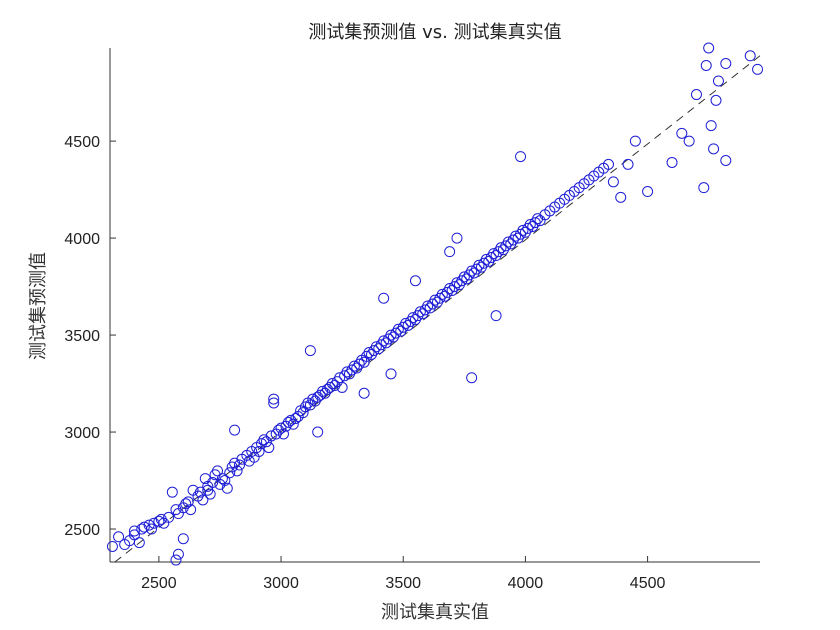  What do you see at coordinates (526, 583) in the screenshot?
I see `x-tick-label: 4000` at bounding box center [526, 583].